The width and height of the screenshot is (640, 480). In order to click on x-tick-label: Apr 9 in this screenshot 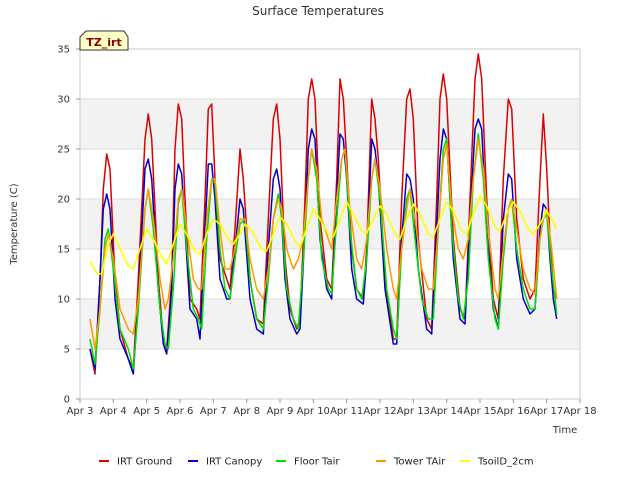, I will do `click(280, 411)`.